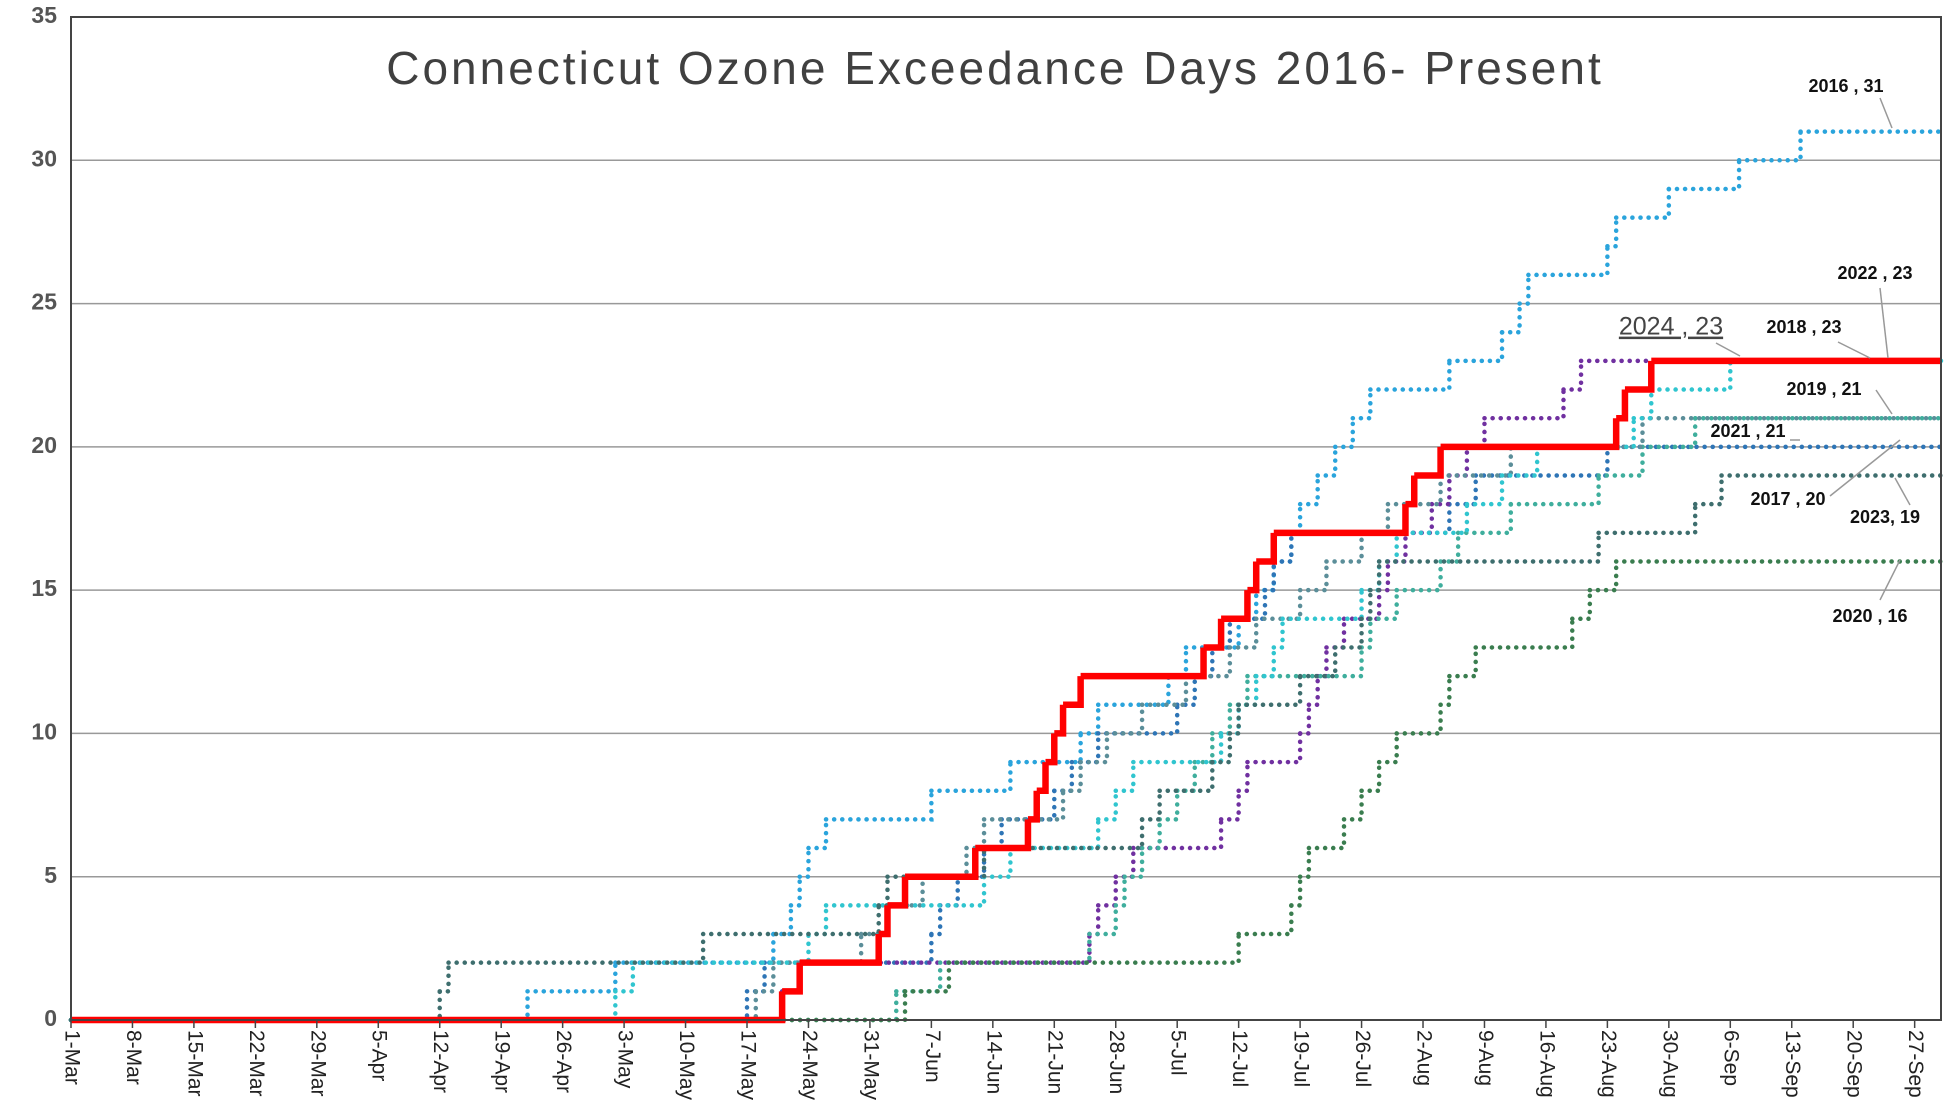  Describe the element at coordinates (1485, 1058) in the screenshot. I see `x-tick-label: 9-Aug` at that location.